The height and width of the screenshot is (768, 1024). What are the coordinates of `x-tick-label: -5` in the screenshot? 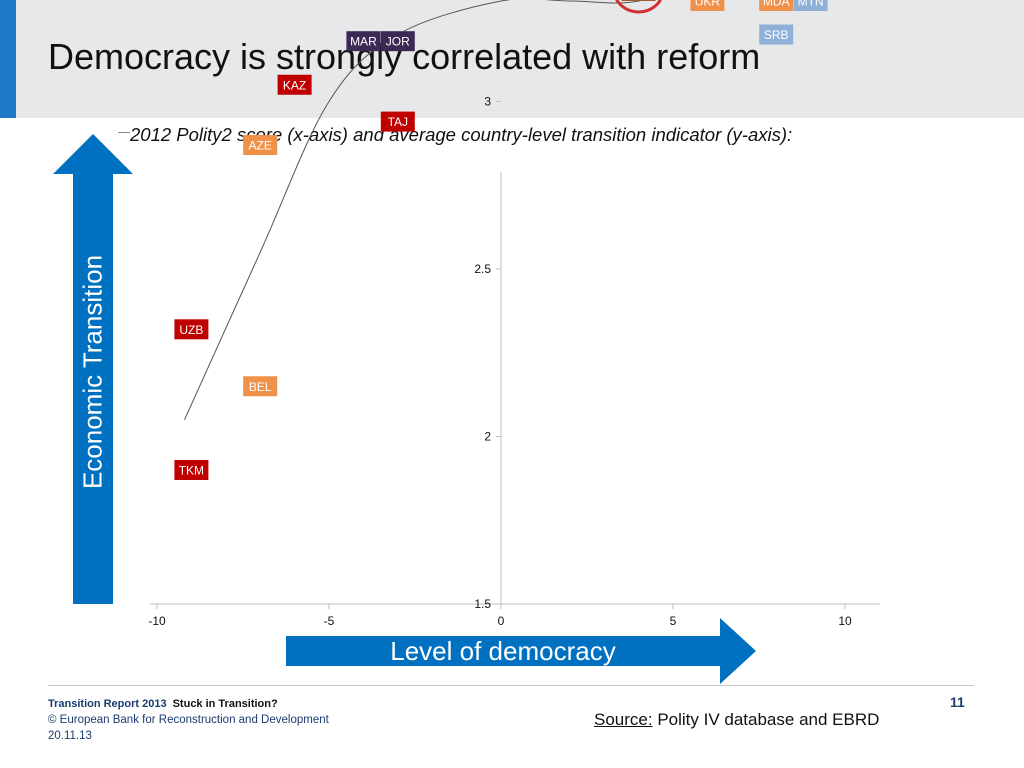 It's located at (329, 621).